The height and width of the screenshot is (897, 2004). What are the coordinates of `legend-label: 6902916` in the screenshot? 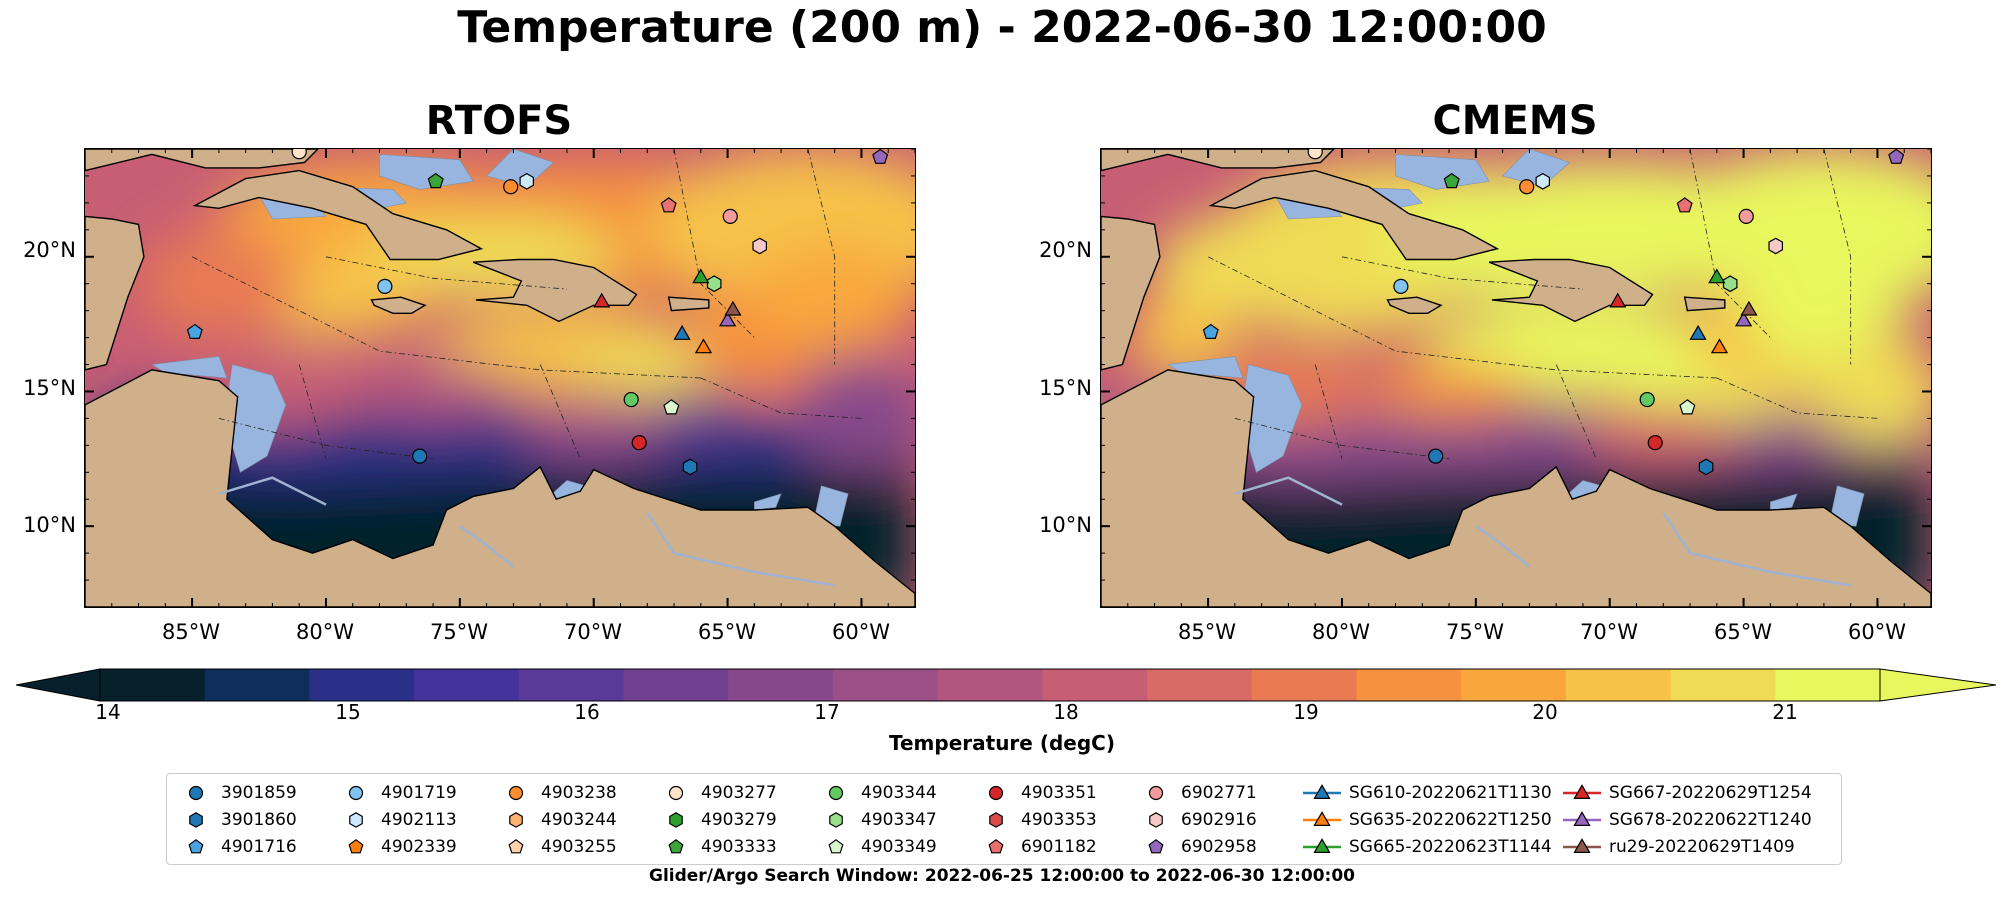 It's located at (1219, 820).